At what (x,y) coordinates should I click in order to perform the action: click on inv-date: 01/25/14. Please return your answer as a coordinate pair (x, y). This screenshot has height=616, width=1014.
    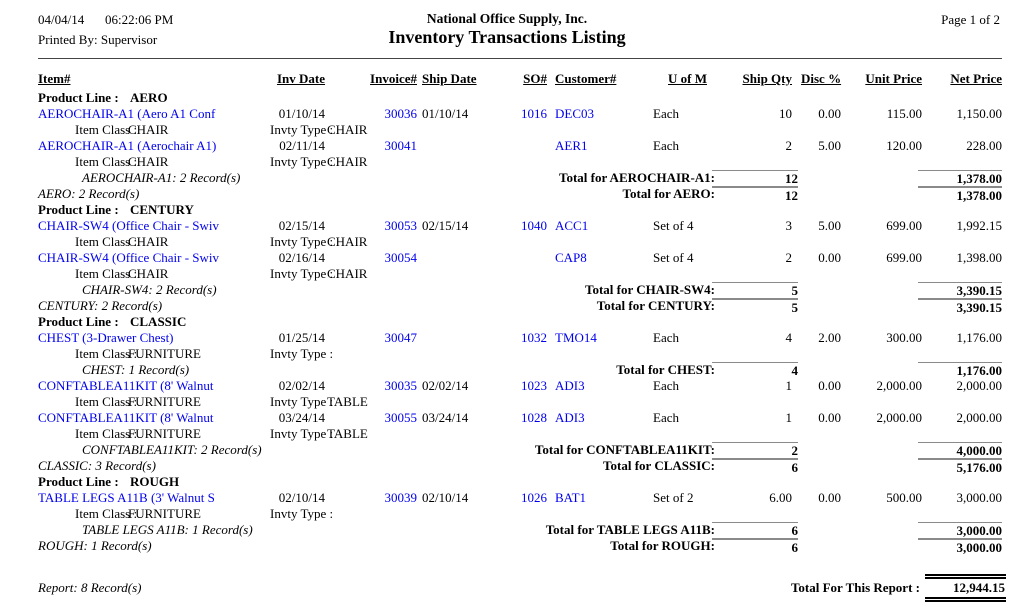
    Looking at the image, I should click on (301, 337).